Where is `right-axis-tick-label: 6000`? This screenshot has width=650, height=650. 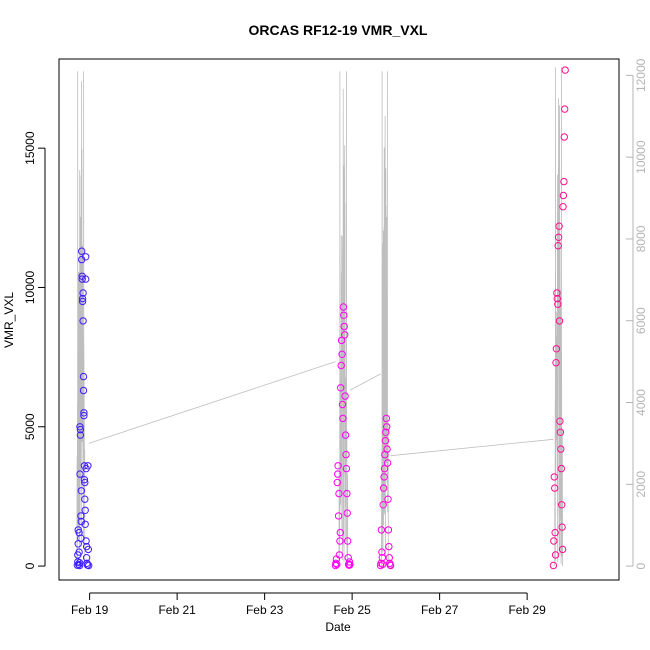 right-axis-tick-label: 6000 is located at coordinates (641, 320).